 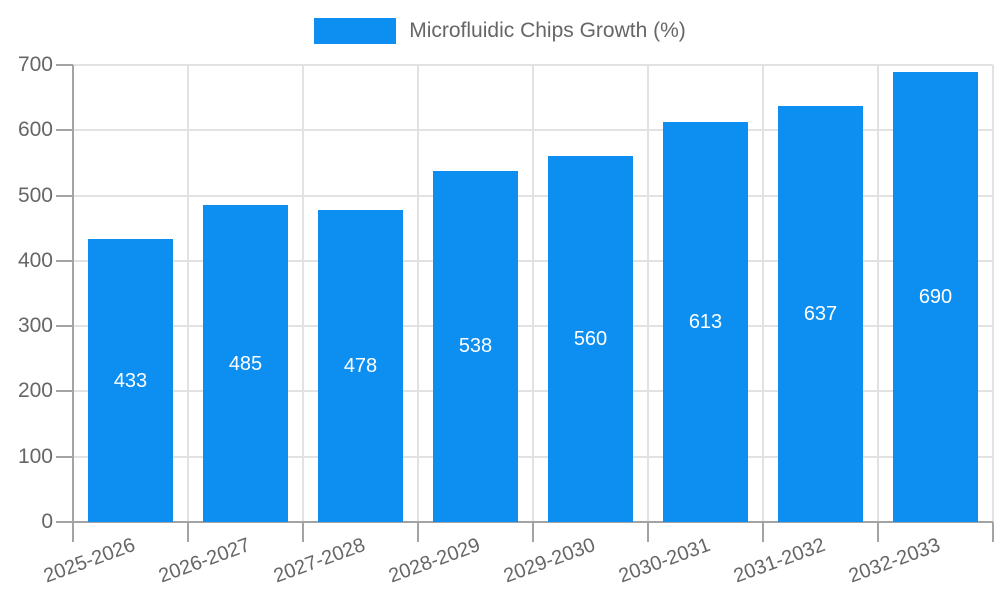 I want to click on x-tick-label: 2025-2026, so click(x=89, y=561).